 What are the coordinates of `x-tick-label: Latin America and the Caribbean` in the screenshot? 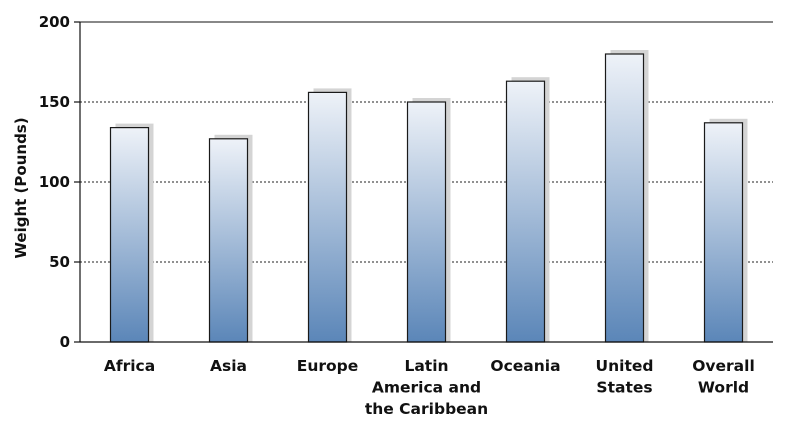 It's located at (426, 387).